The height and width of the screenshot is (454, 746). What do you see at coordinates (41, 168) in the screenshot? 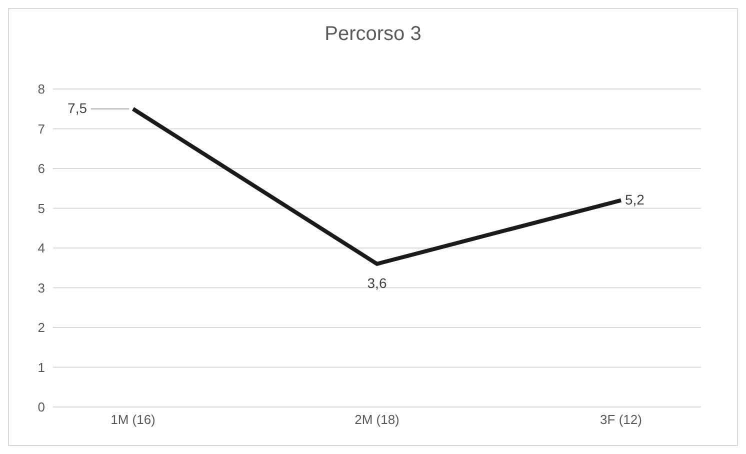
I see `y-tick-label: 6` at bounding box center [41, 168].